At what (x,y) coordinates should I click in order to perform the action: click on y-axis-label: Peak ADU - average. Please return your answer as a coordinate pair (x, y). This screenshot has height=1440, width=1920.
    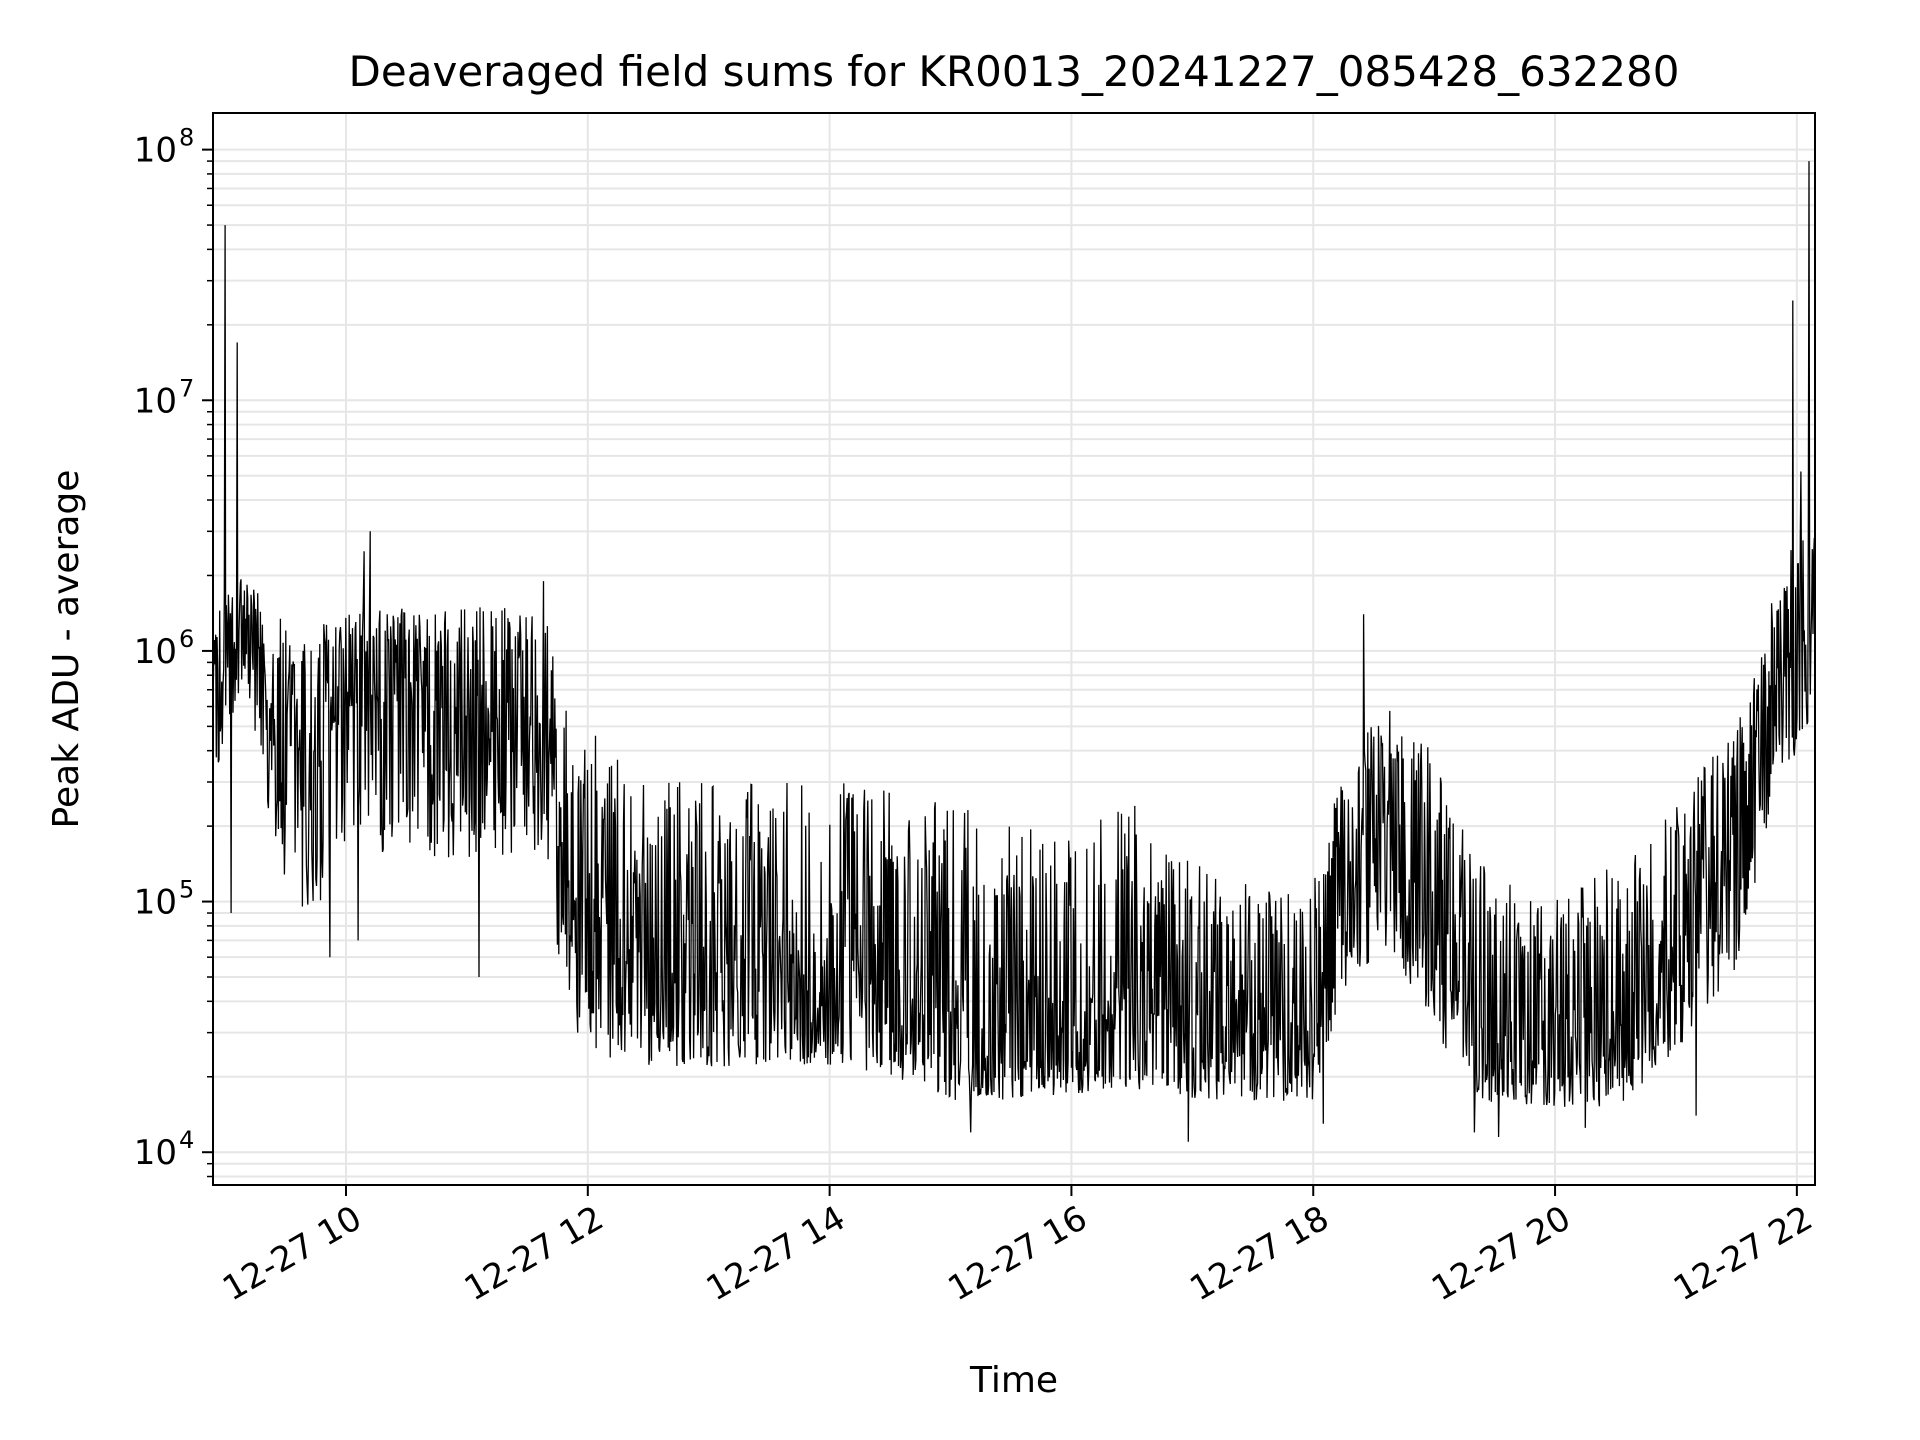
    Looking at the image, I should click on (66, 649).